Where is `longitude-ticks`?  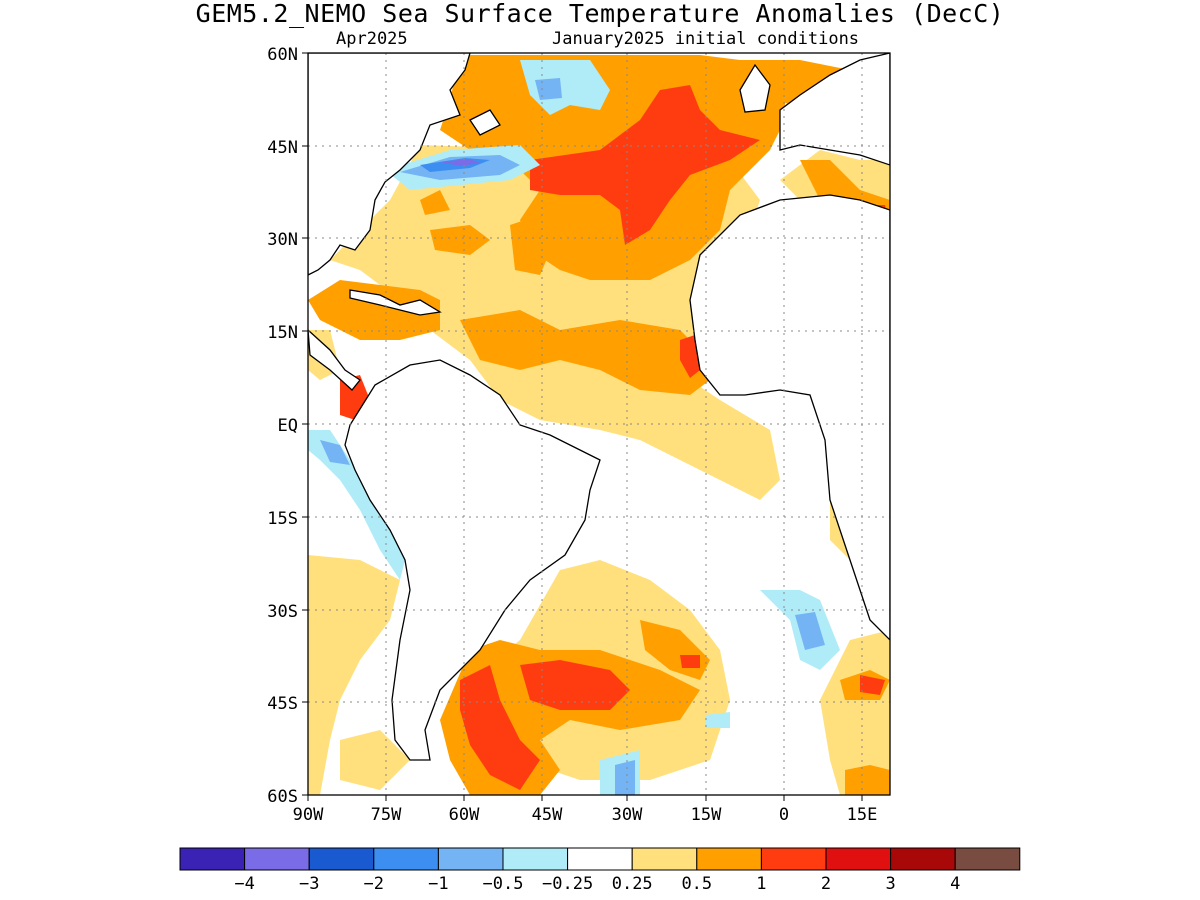 longitude-ticks is located at coordinates (585, 798).